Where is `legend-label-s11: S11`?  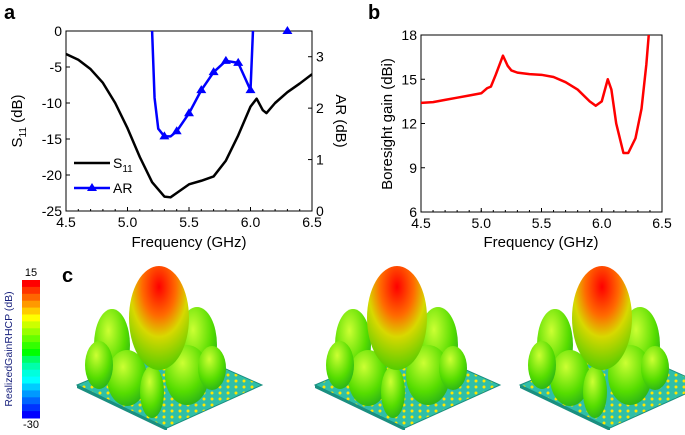 legend-label-s11: S11 is located at coordinates (123, 165).